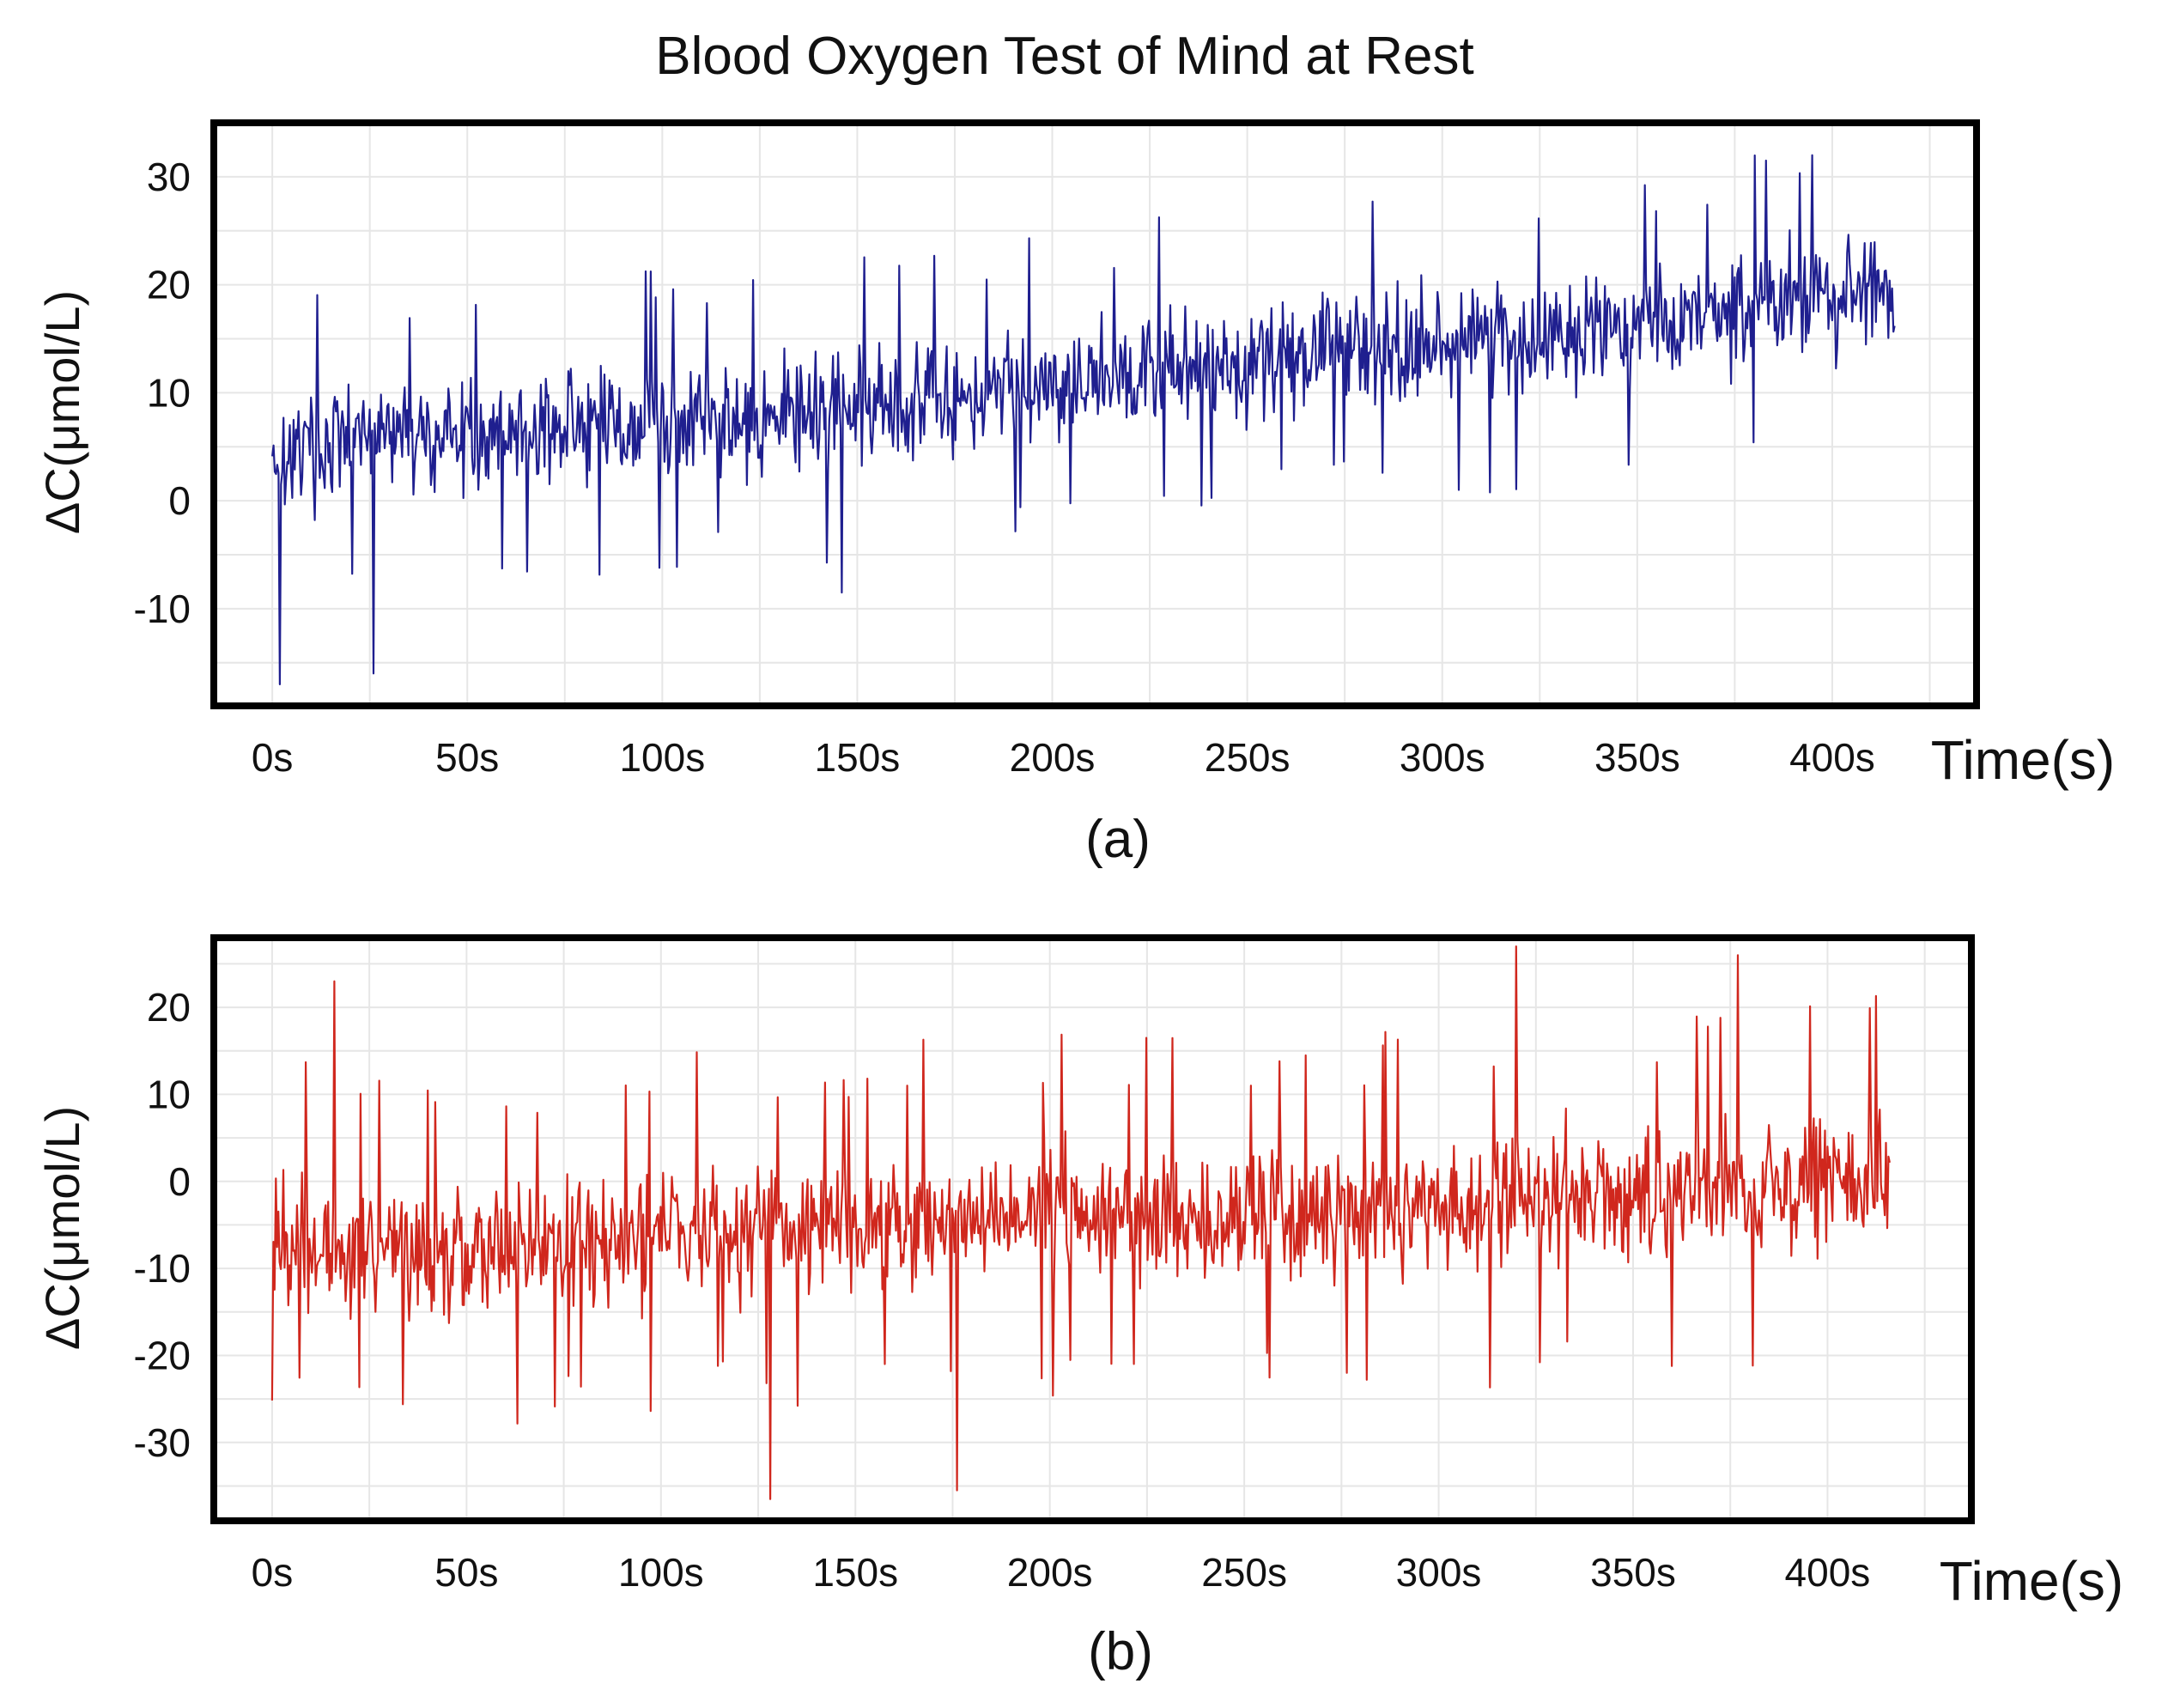  I want to click on chart-a-y-tick-labels: 30 20 10 0 -10, so click(162, 393).